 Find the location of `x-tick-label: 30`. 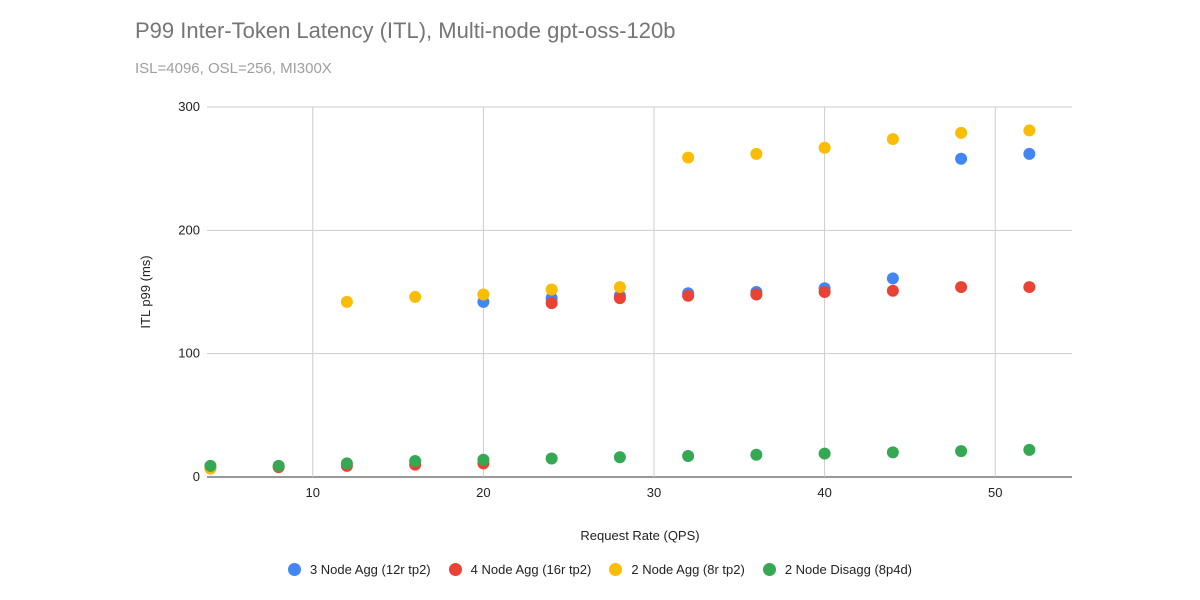

x-tick-label: 30 is located at coordinates (654, 492).